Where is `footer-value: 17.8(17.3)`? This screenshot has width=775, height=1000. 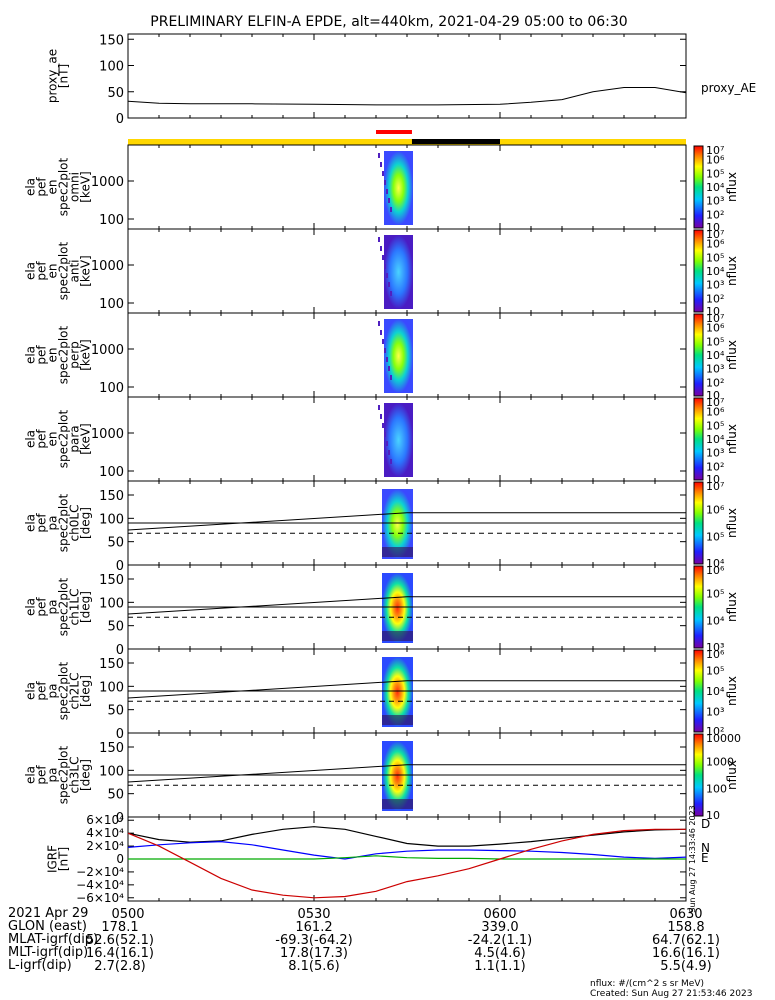 footer-value: 17.8(17.3) is located at coordinates (314, 953).